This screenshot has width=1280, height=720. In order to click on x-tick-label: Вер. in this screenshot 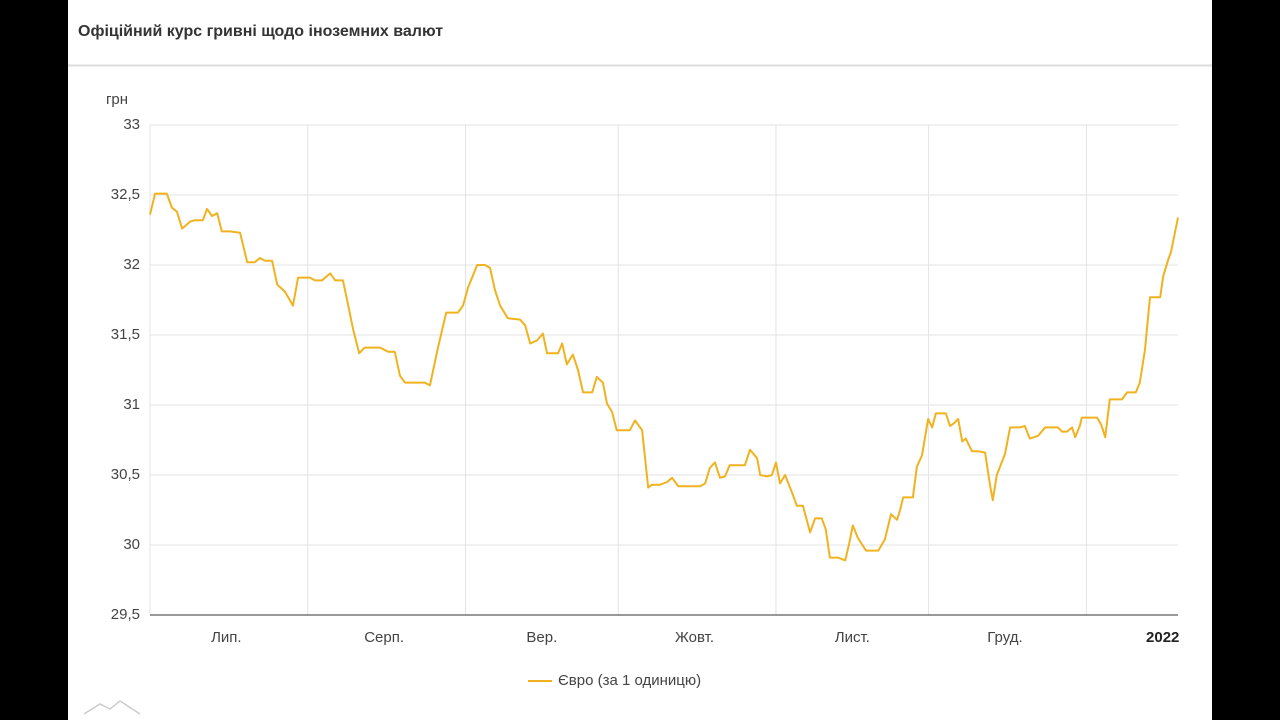, I will do `click(541, 637)`.